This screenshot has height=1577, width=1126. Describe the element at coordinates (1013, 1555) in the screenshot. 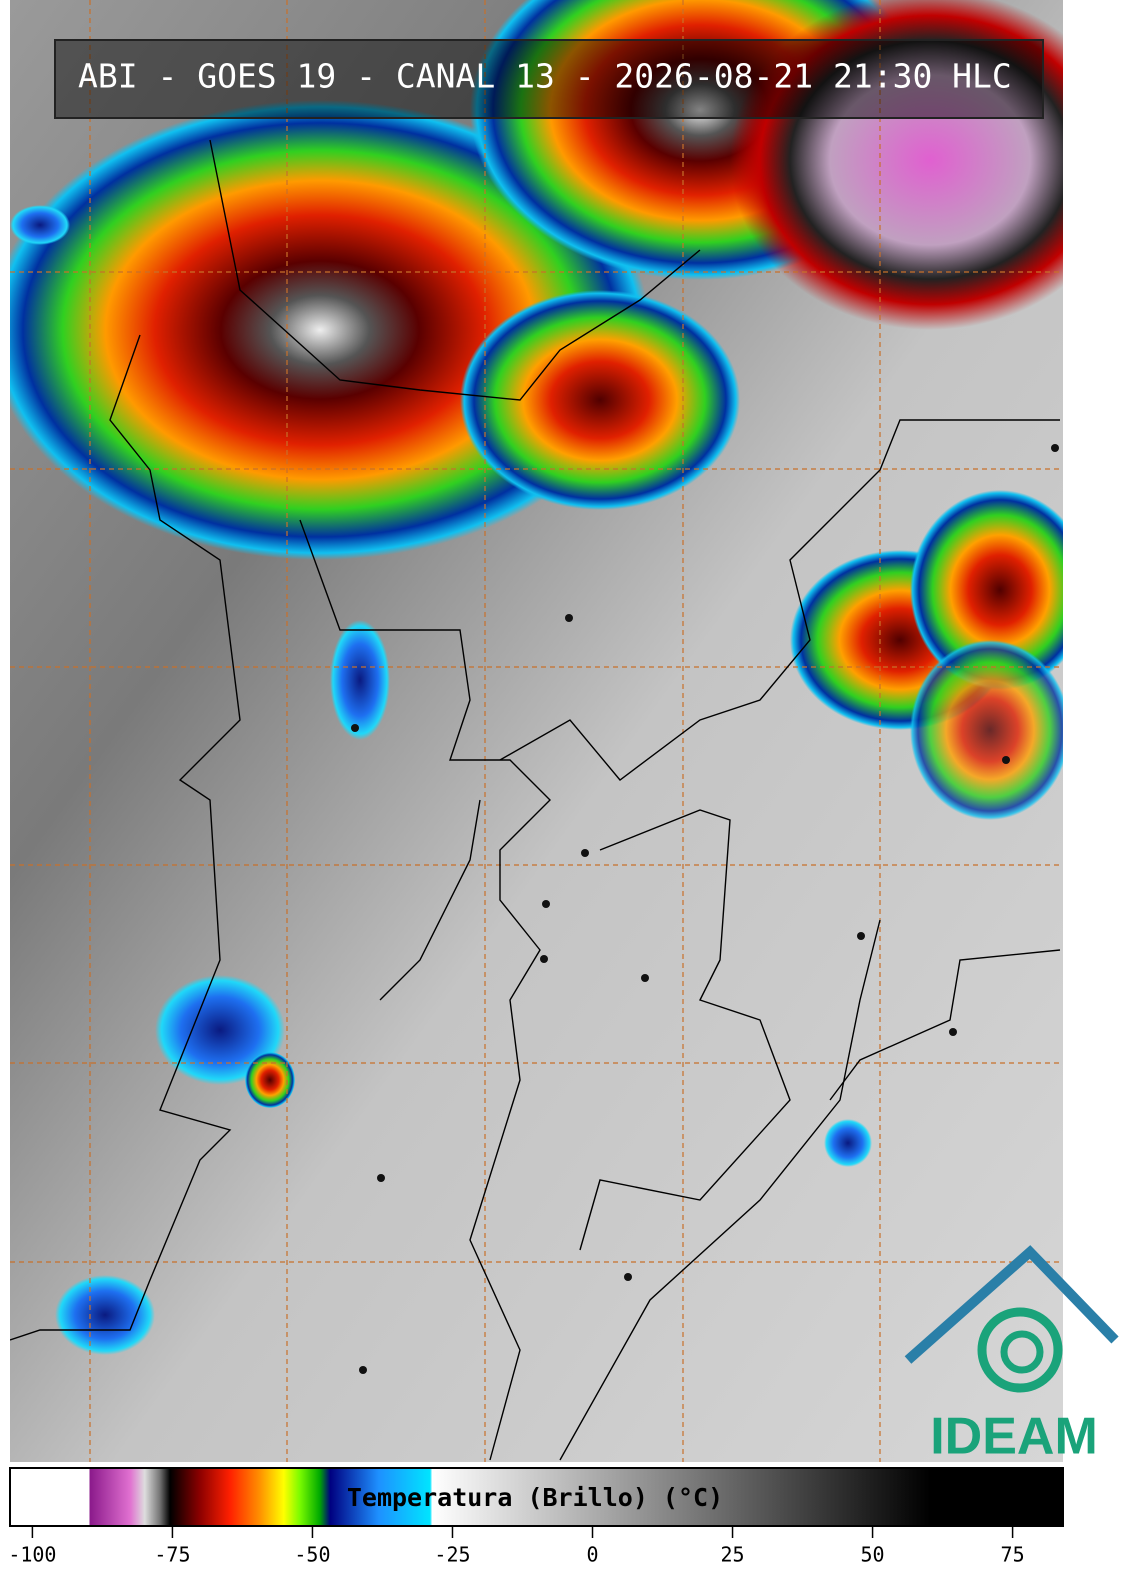

I see `tick-label: 75` at that location.